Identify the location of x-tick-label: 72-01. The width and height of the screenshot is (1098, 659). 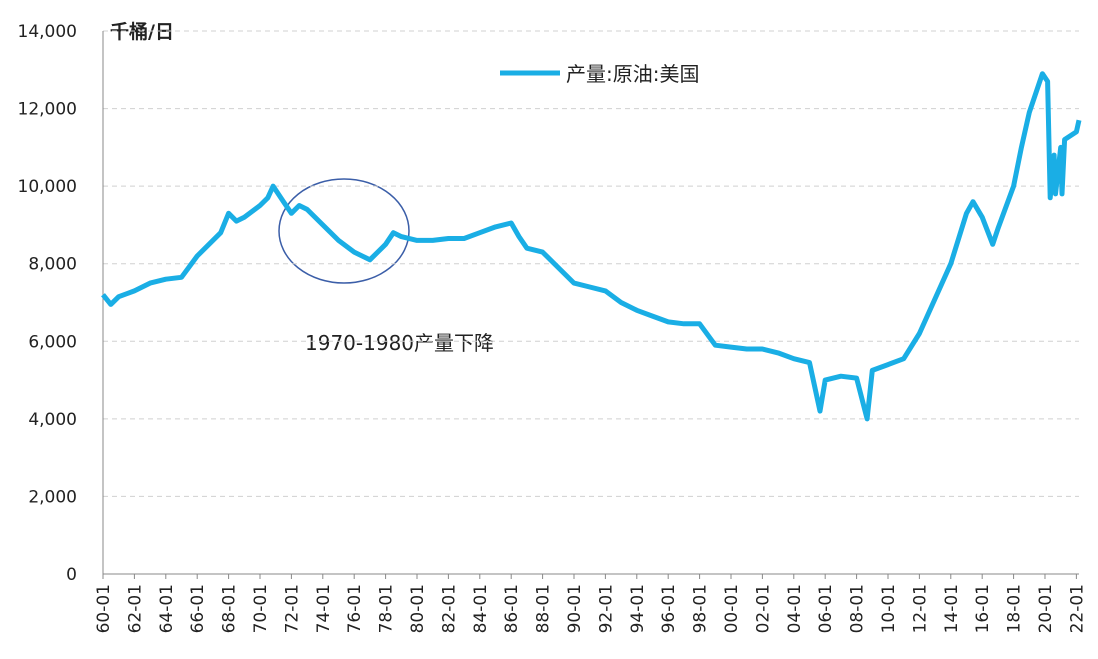
(292, 608).